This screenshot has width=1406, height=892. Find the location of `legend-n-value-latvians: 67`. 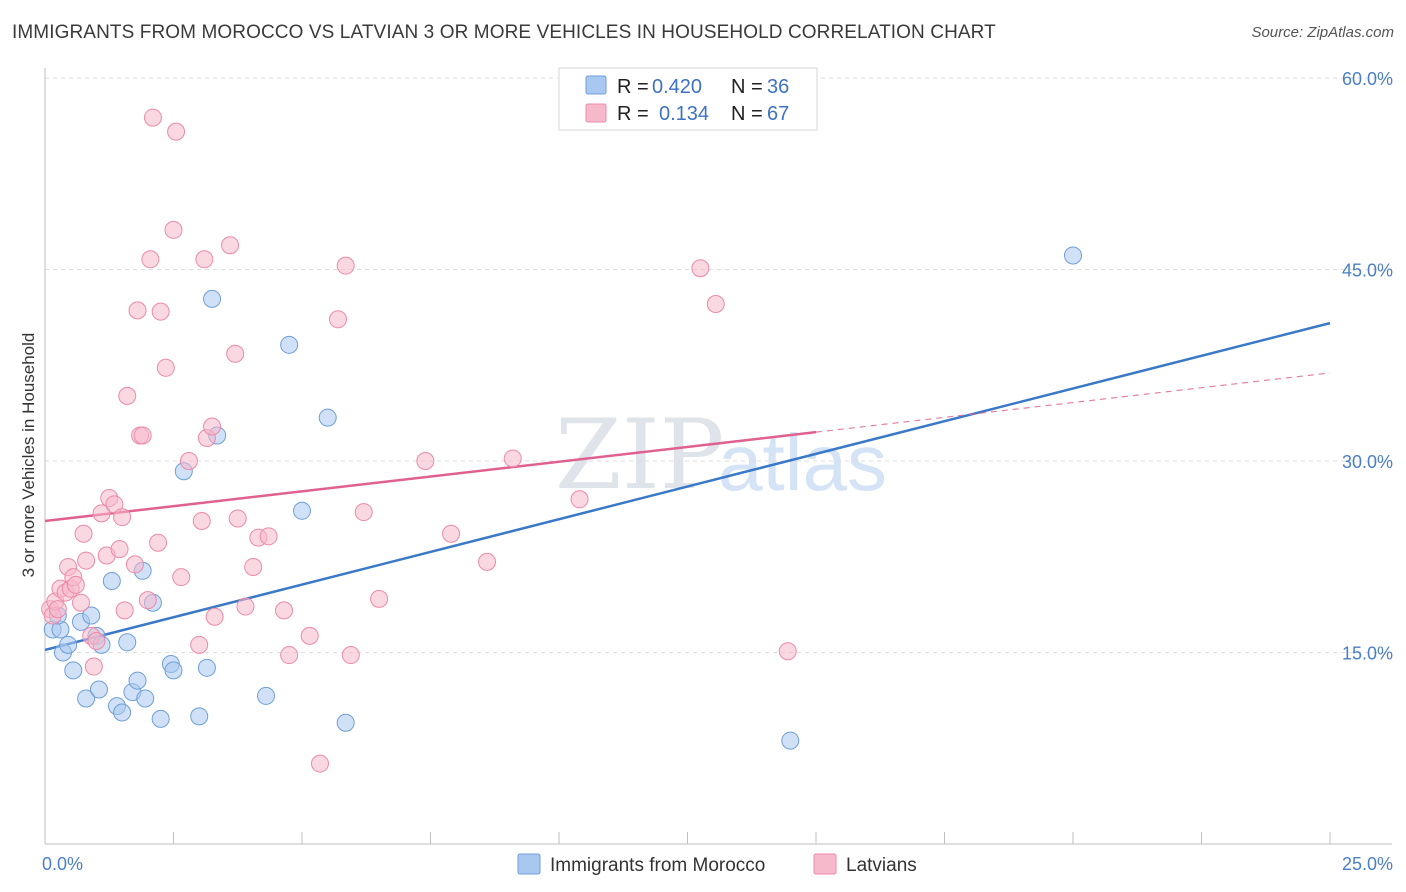

legend-n-value-latvians: 67 is located at coordinates (778, 114).